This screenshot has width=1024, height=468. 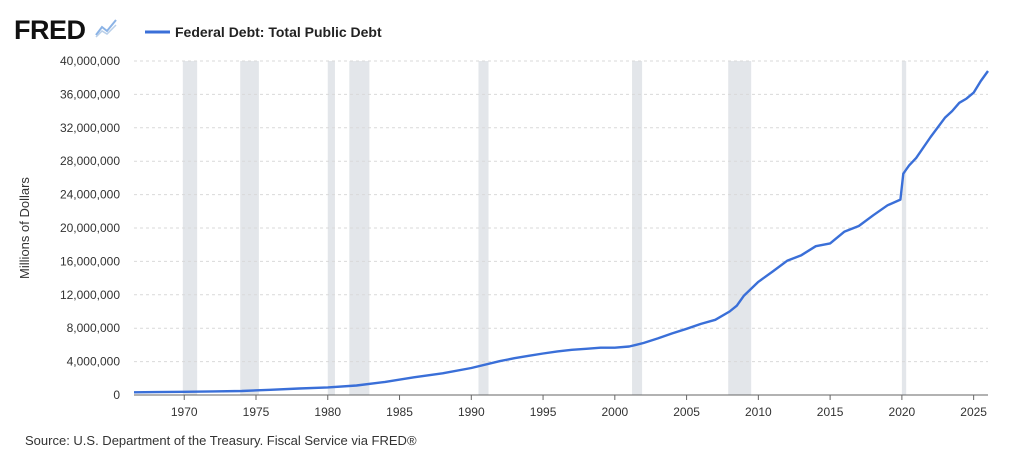 I want to click on legend: Federal Debt: Total Public Debt, so click(x=263, y=32).